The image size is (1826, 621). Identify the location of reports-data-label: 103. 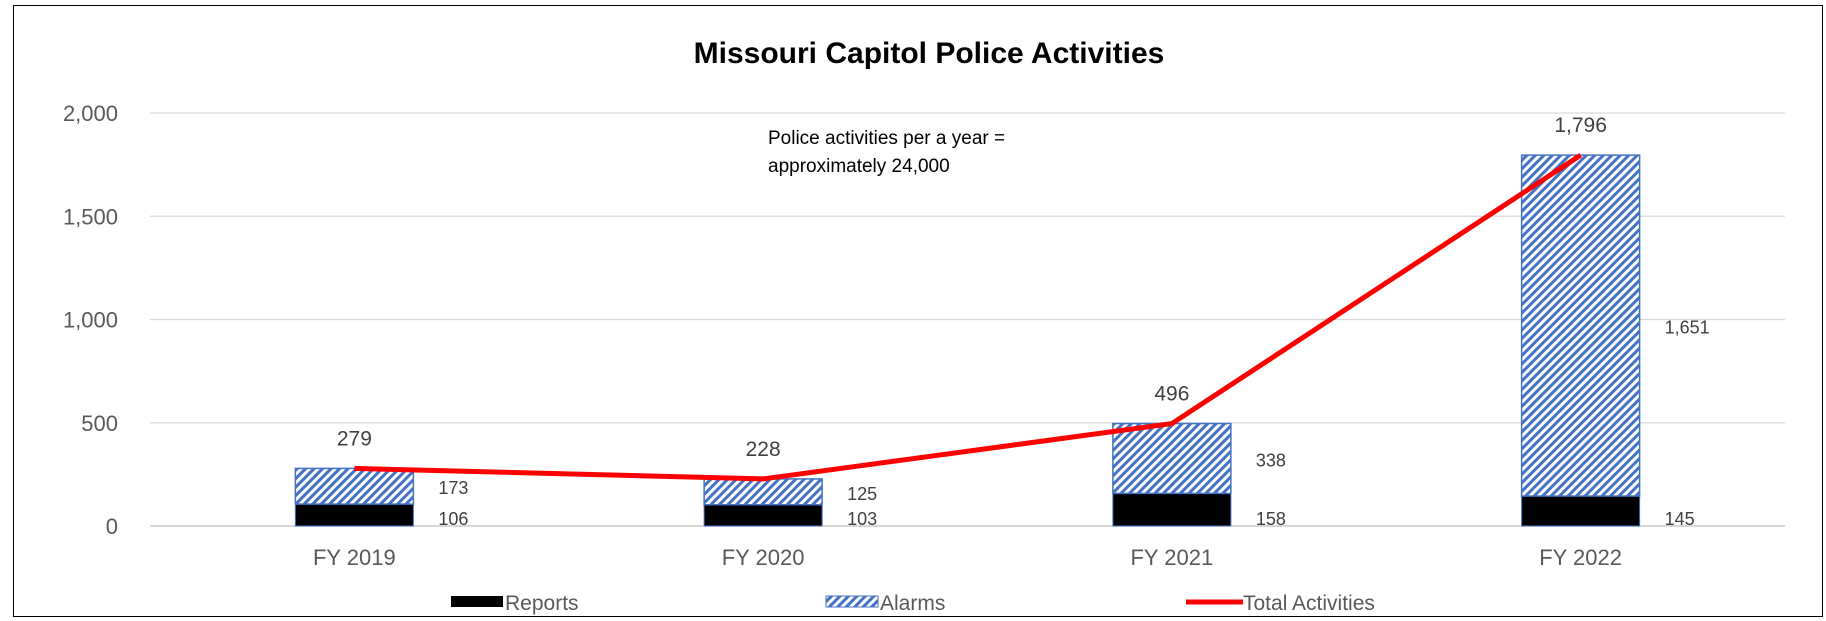
(862, 519).